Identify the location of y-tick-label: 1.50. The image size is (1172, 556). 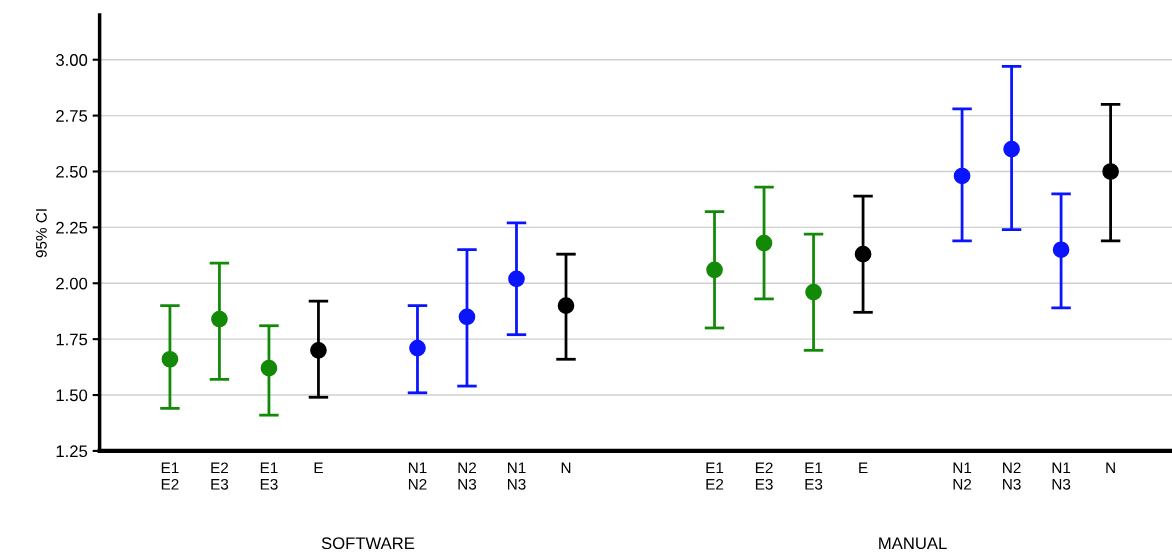
(72, 395).